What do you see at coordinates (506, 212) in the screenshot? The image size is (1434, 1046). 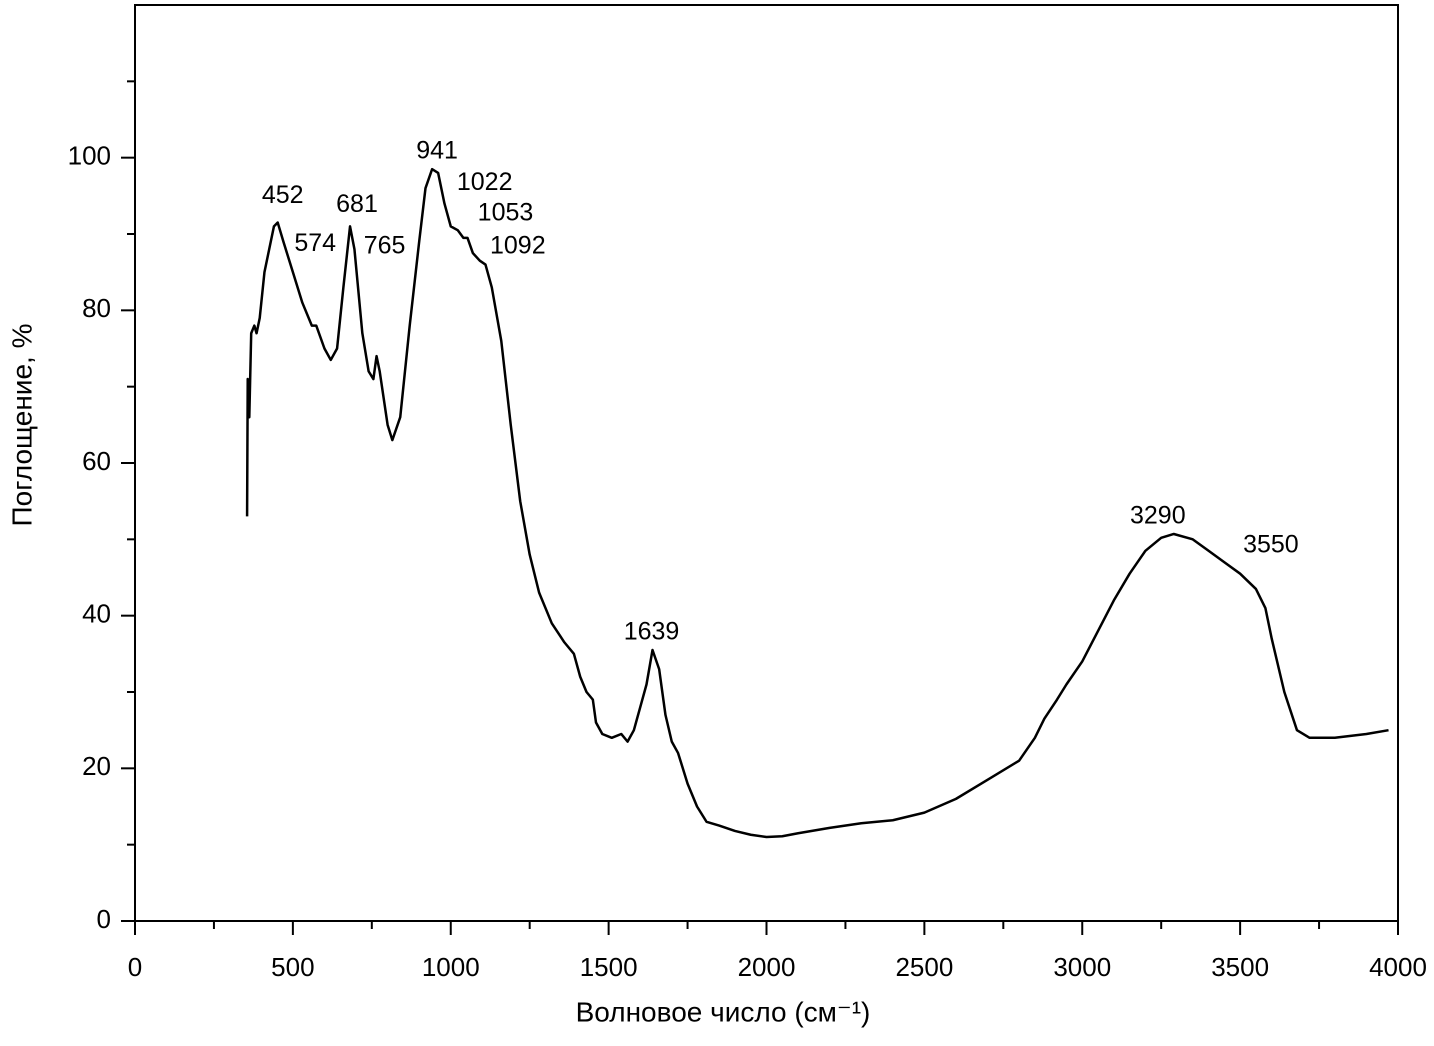 I see `peak-label: 1053` at bounding box center [506, 212].